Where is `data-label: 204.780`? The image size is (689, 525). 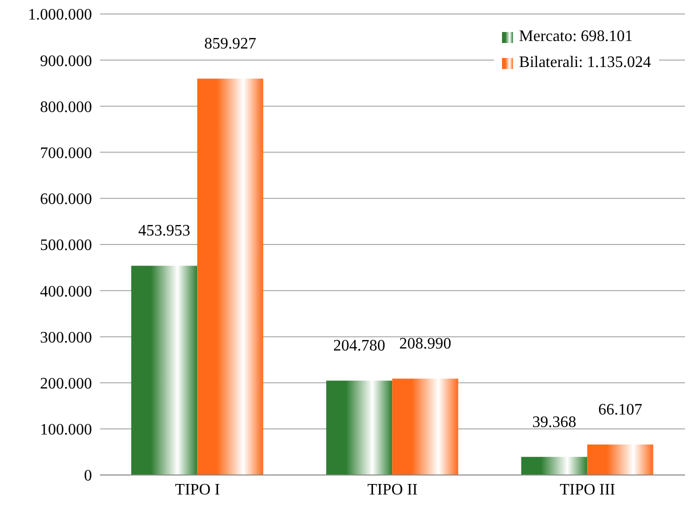
data-label: 204.780 is located at coordinates (359, 346).